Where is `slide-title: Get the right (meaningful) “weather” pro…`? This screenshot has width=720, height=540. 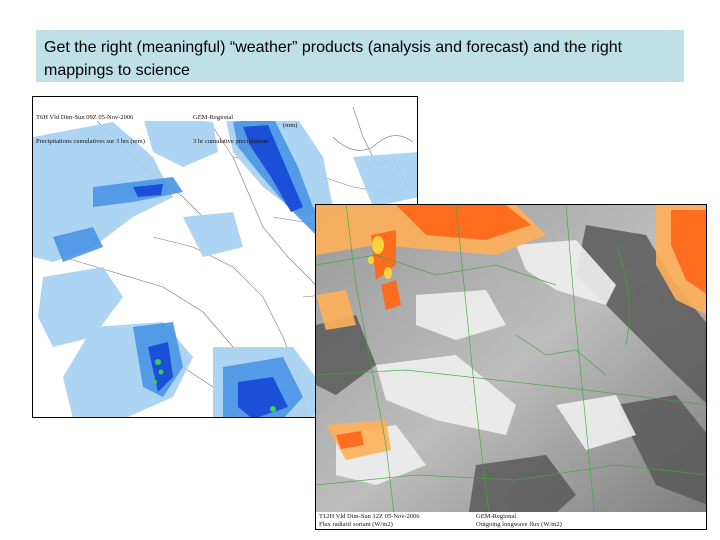
slide-title: Get the right (meaningful) “weather” pro… is located at coordinates (333, 59).